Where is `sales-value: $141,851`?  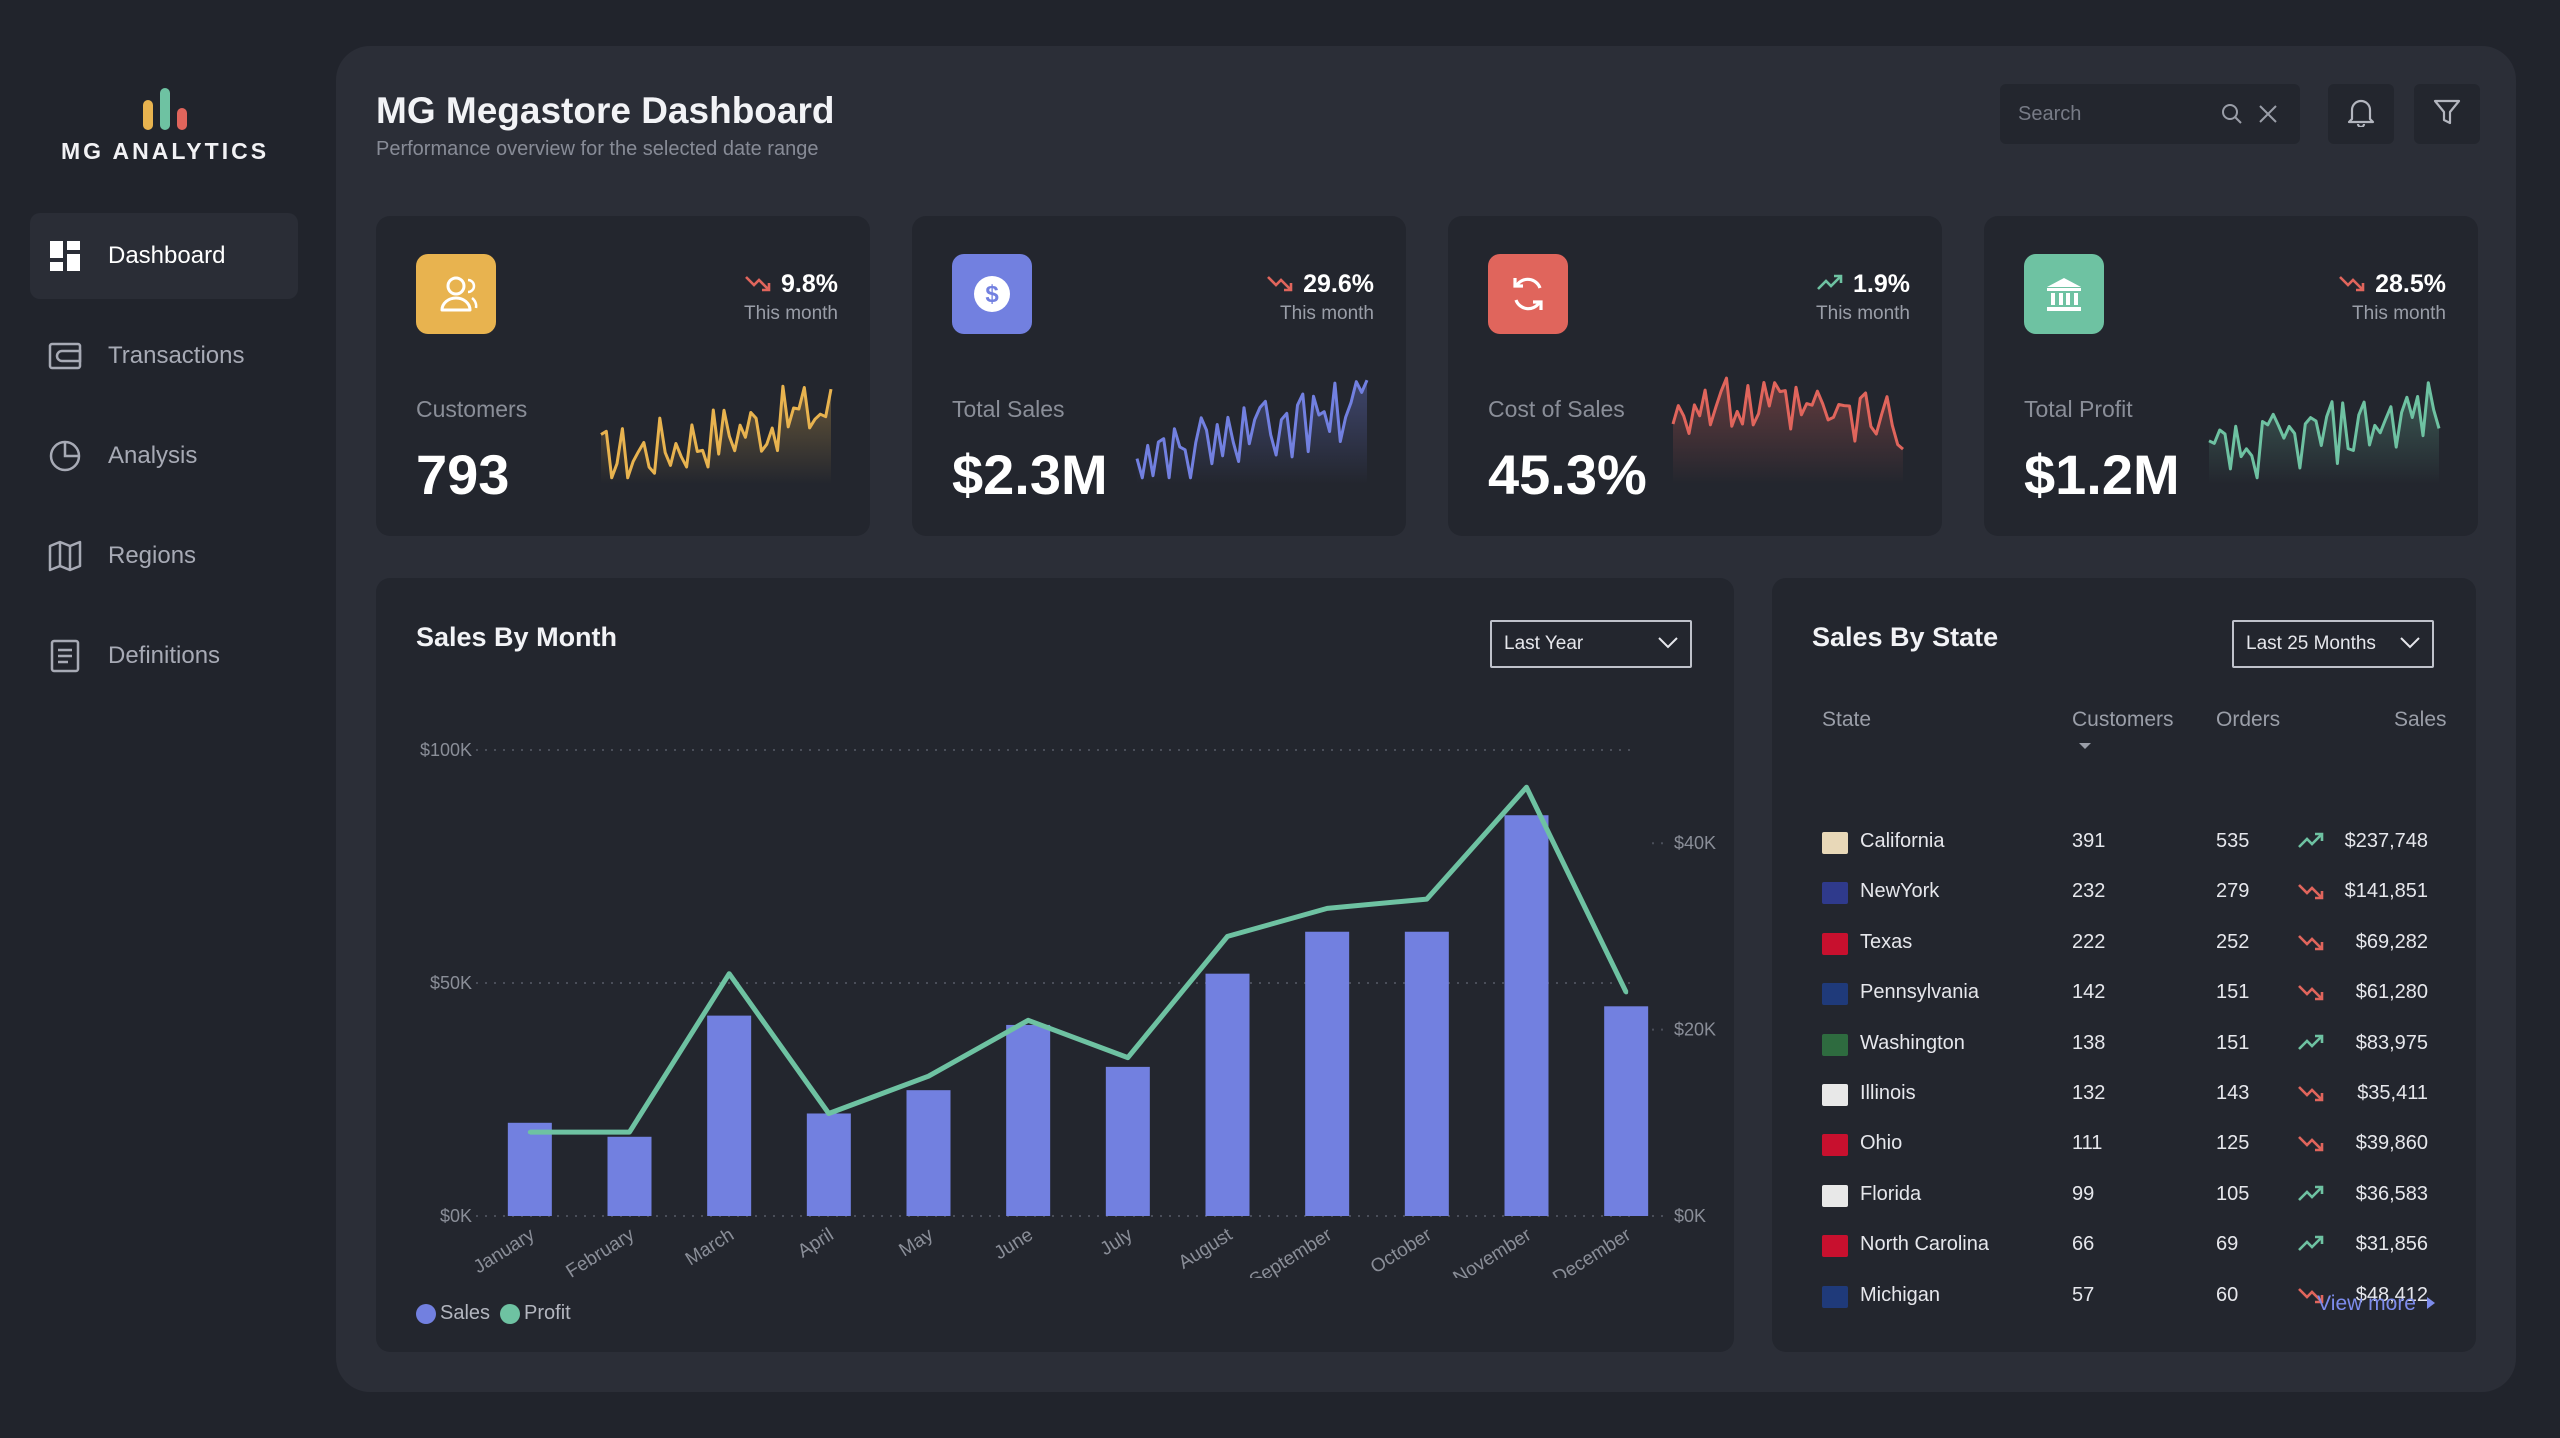 sales-value: $141,851 is located at coordinates (2386, 891).